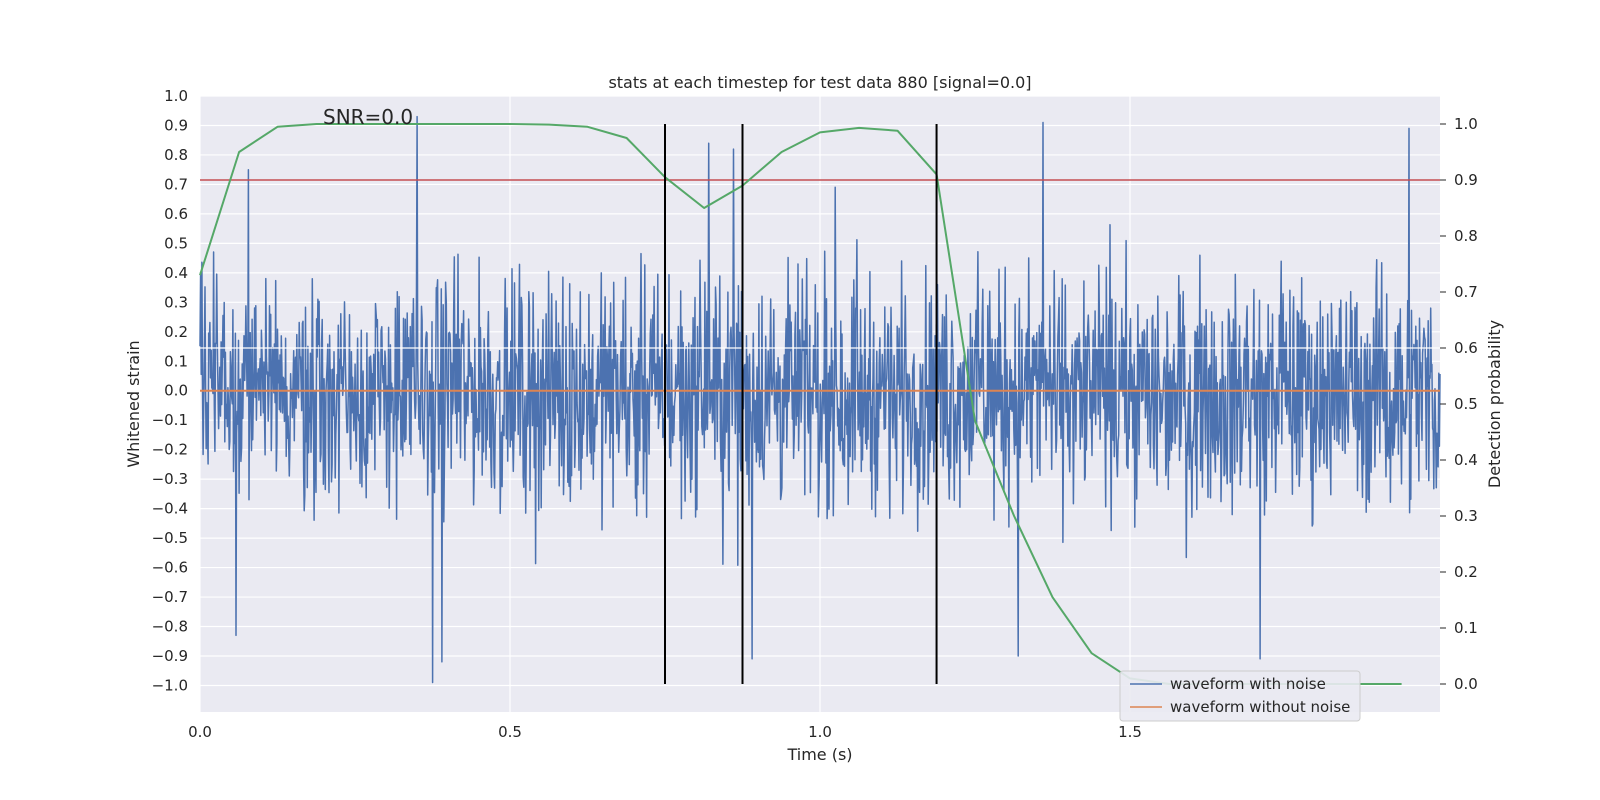 The image size is (1600, 800). Describe the element at coordinates (176, 214) in the screenshot. I see `y-tick-label-left: 0.6` at that location.